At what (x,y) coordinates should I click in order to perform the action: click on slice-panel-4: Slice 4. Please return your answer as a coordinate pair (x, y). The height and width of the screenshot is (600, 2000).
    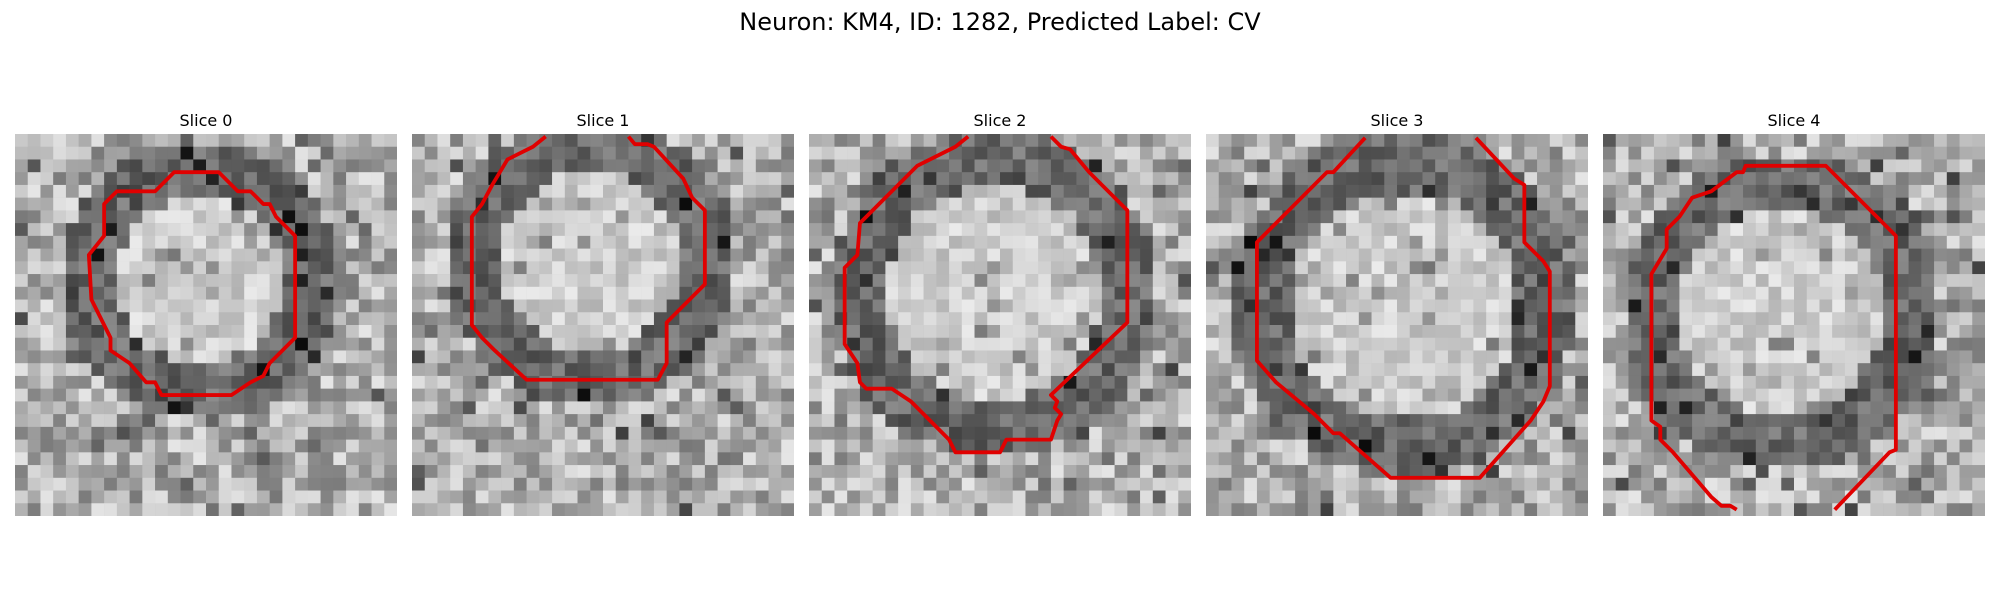
    Looking at the image, I should click on (1794, 312).